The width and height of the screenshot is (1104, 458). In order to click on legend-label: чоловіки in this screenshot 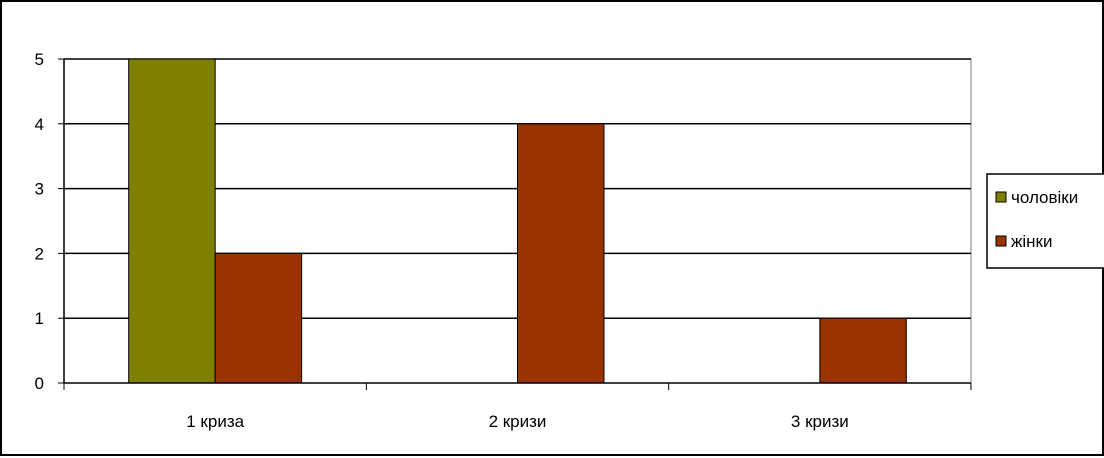, I will do `click(1044, 197)`.